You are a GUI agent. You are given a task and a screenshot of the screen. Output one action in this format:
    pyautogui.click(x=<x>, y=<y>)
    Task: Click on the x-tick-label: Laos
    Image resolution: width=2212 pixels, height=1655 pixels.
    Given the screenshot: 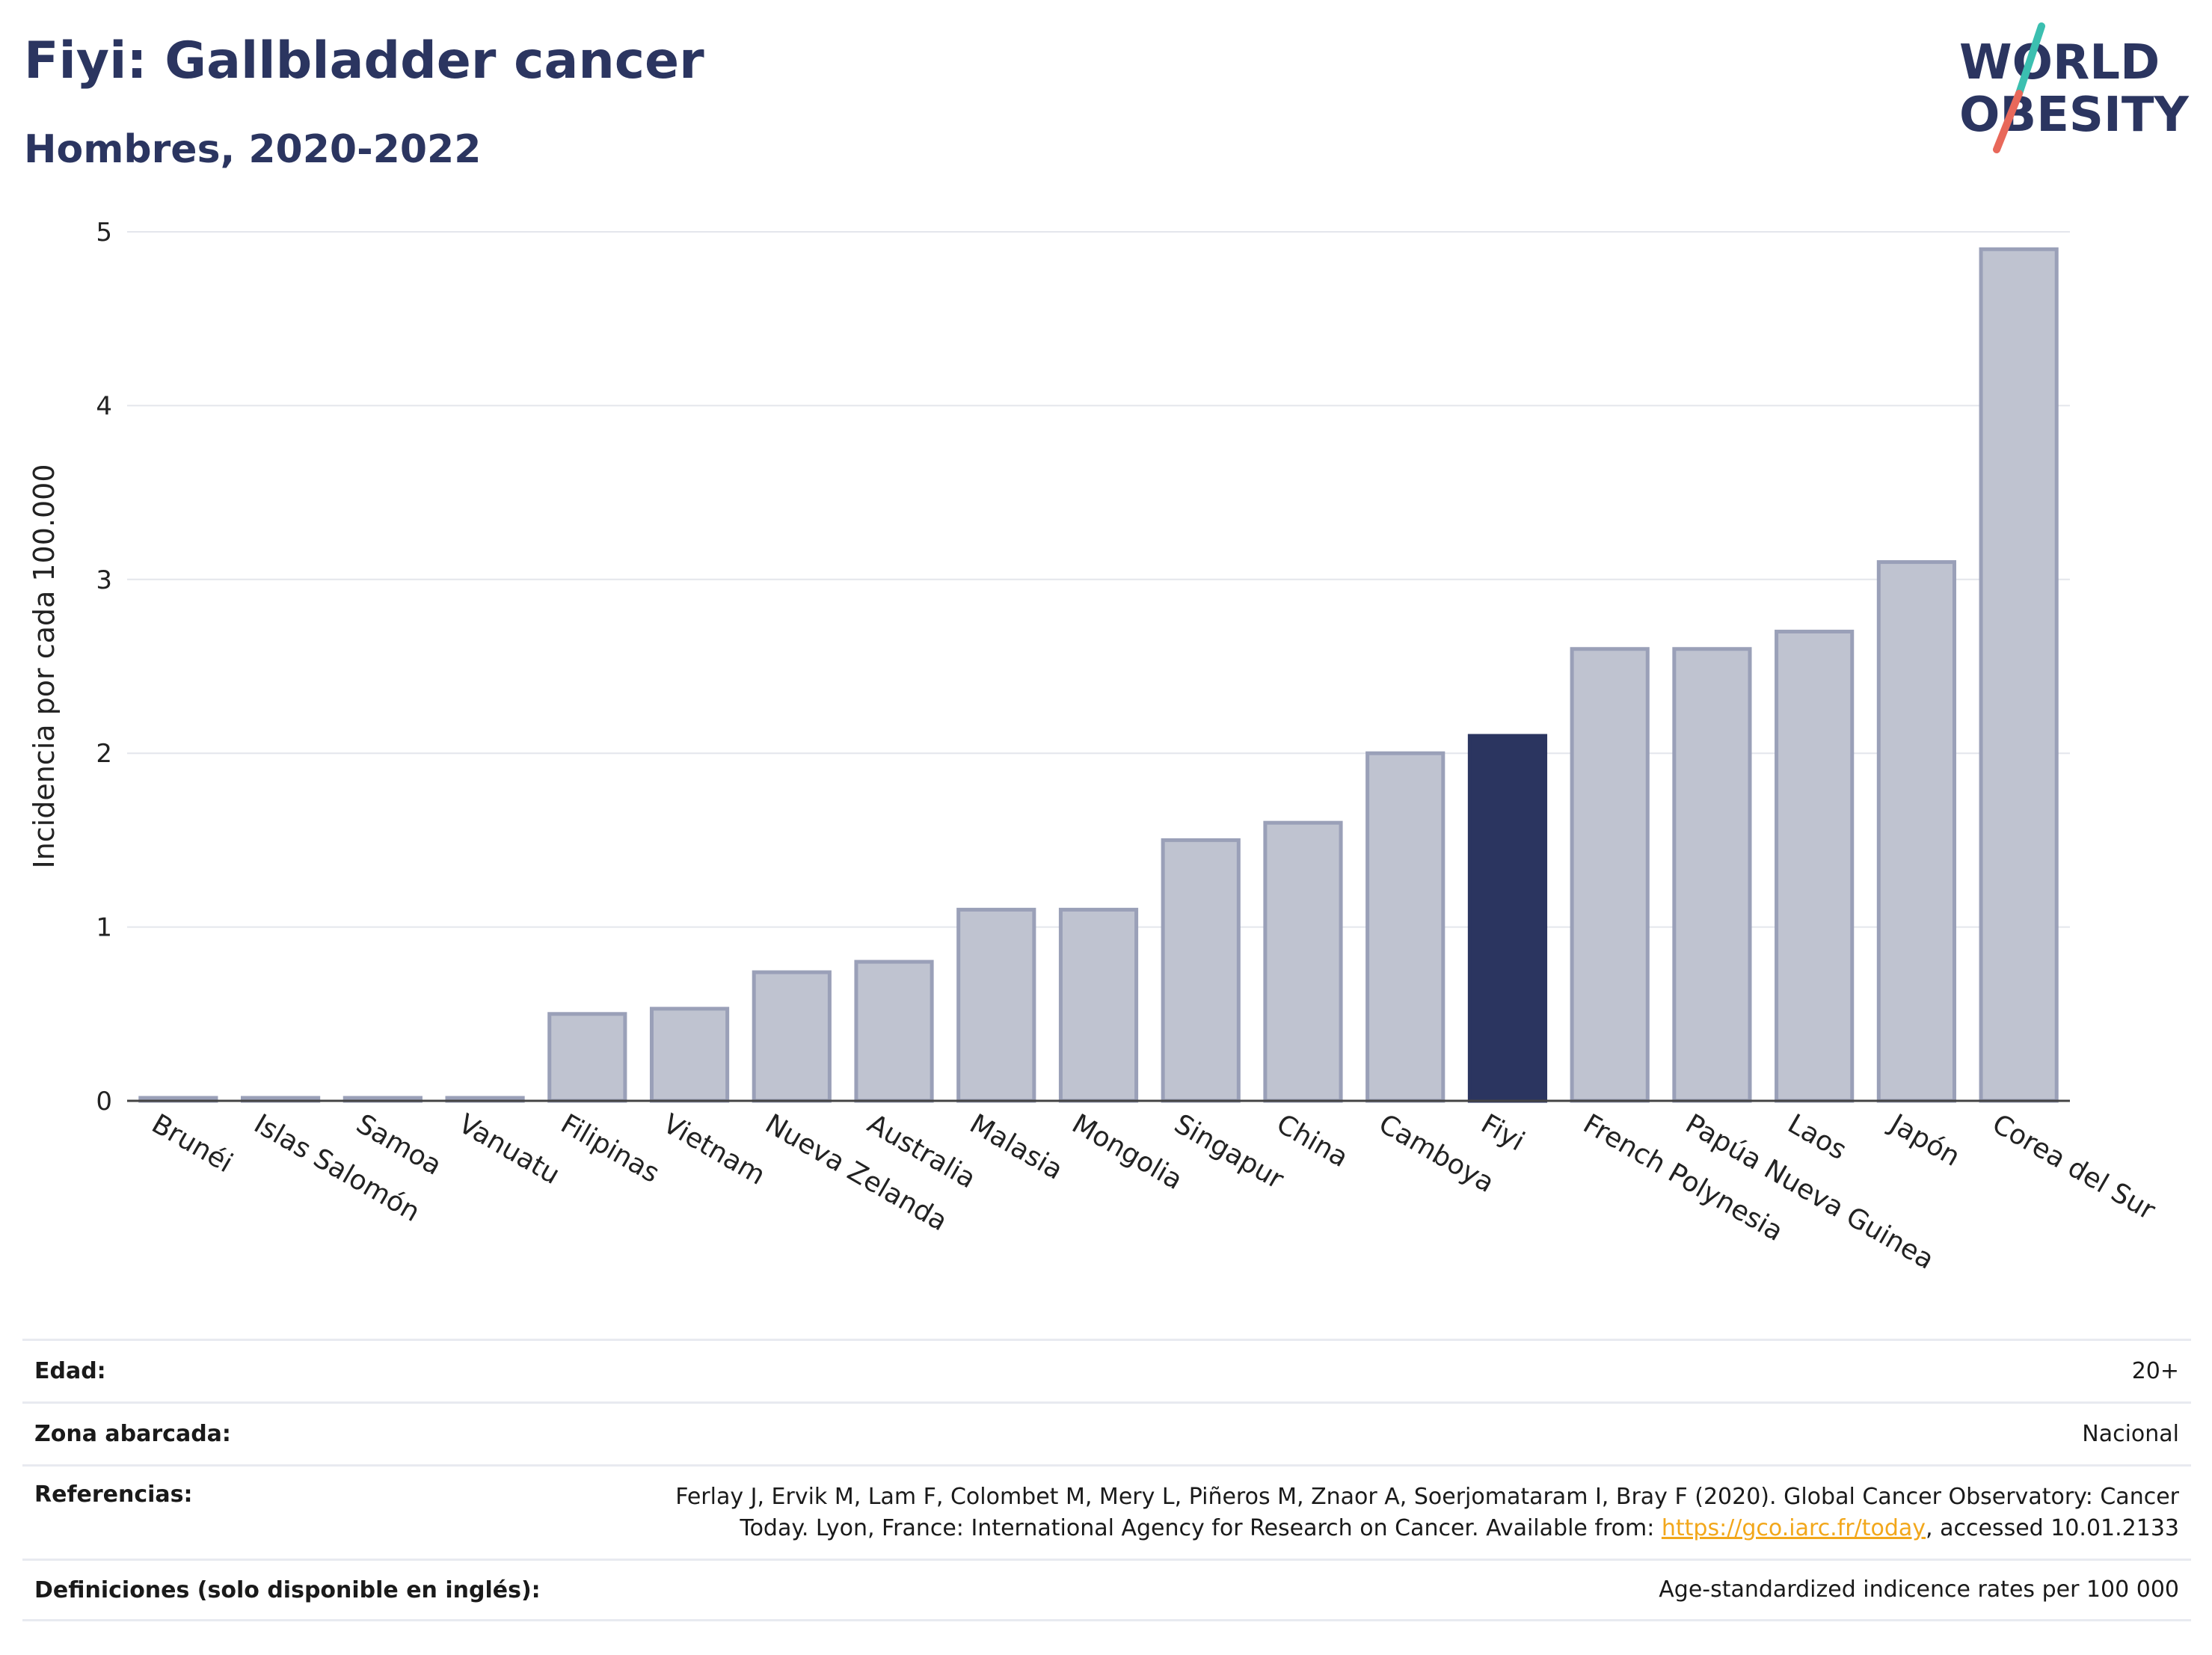 What is the action you would take?
    pyautogui.click(x=1817, y=1137)
    